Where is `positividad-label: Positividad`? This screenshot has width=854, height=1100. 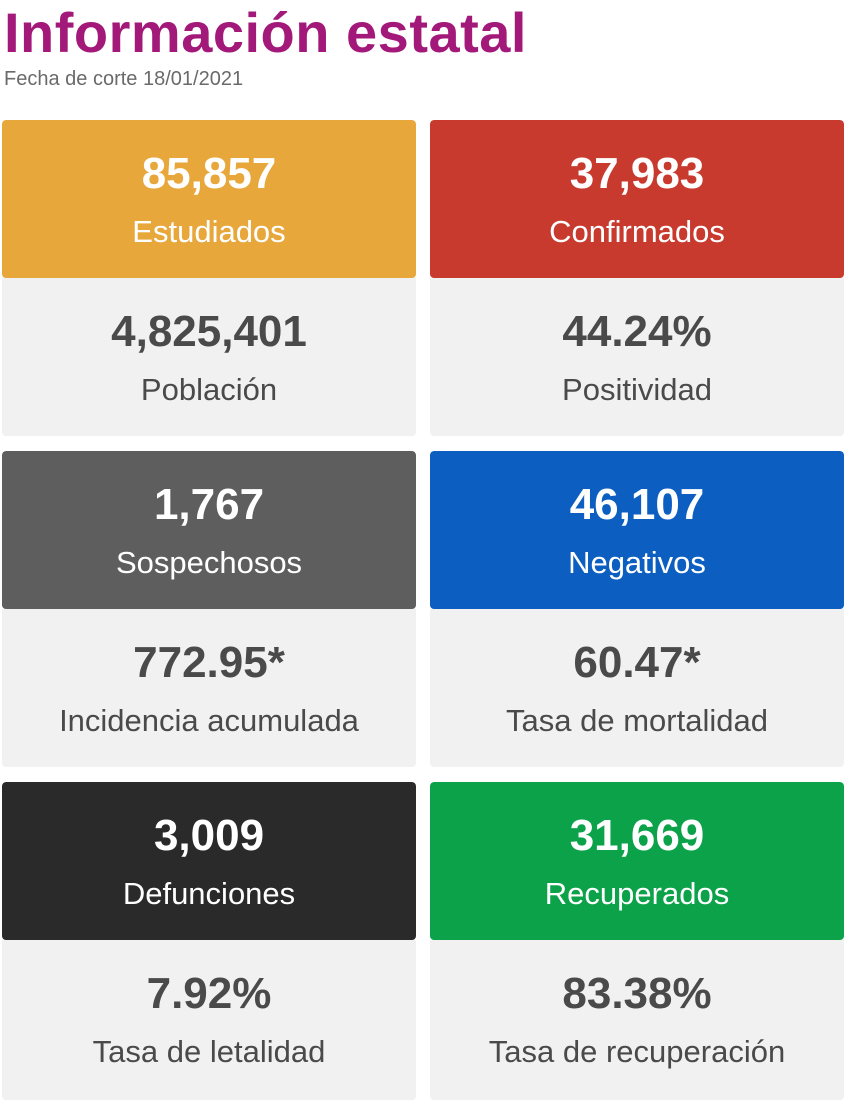 positividad-label: Positividad is located at coordinates (637, 389).